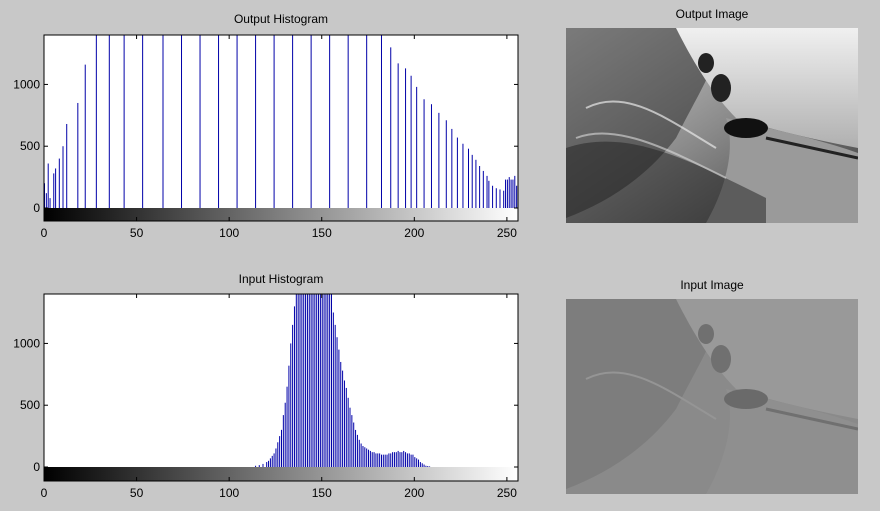 This screenshot has width=880, height=511. I want to click on output-image, so click(712, 125).